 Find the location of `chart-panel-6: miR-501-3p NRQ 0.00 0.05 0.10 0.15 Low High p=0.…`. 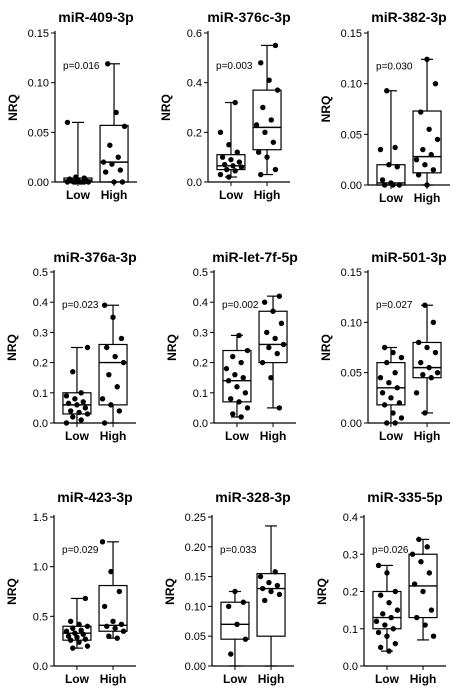

chart-panel-6: miR-501-3p NRQ 0.00 0.05 0.10 0.15 Low High p=0.… is located at coordinates (384, 346).